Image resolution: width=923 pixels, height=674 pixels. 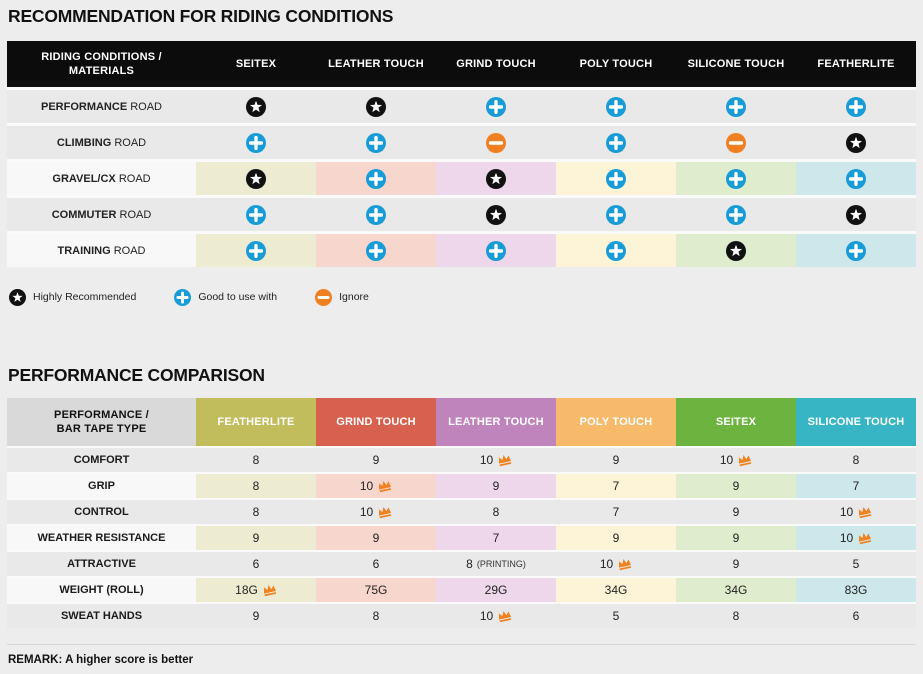 I want to click on score-value: 34G, so click(x=736, y=590).